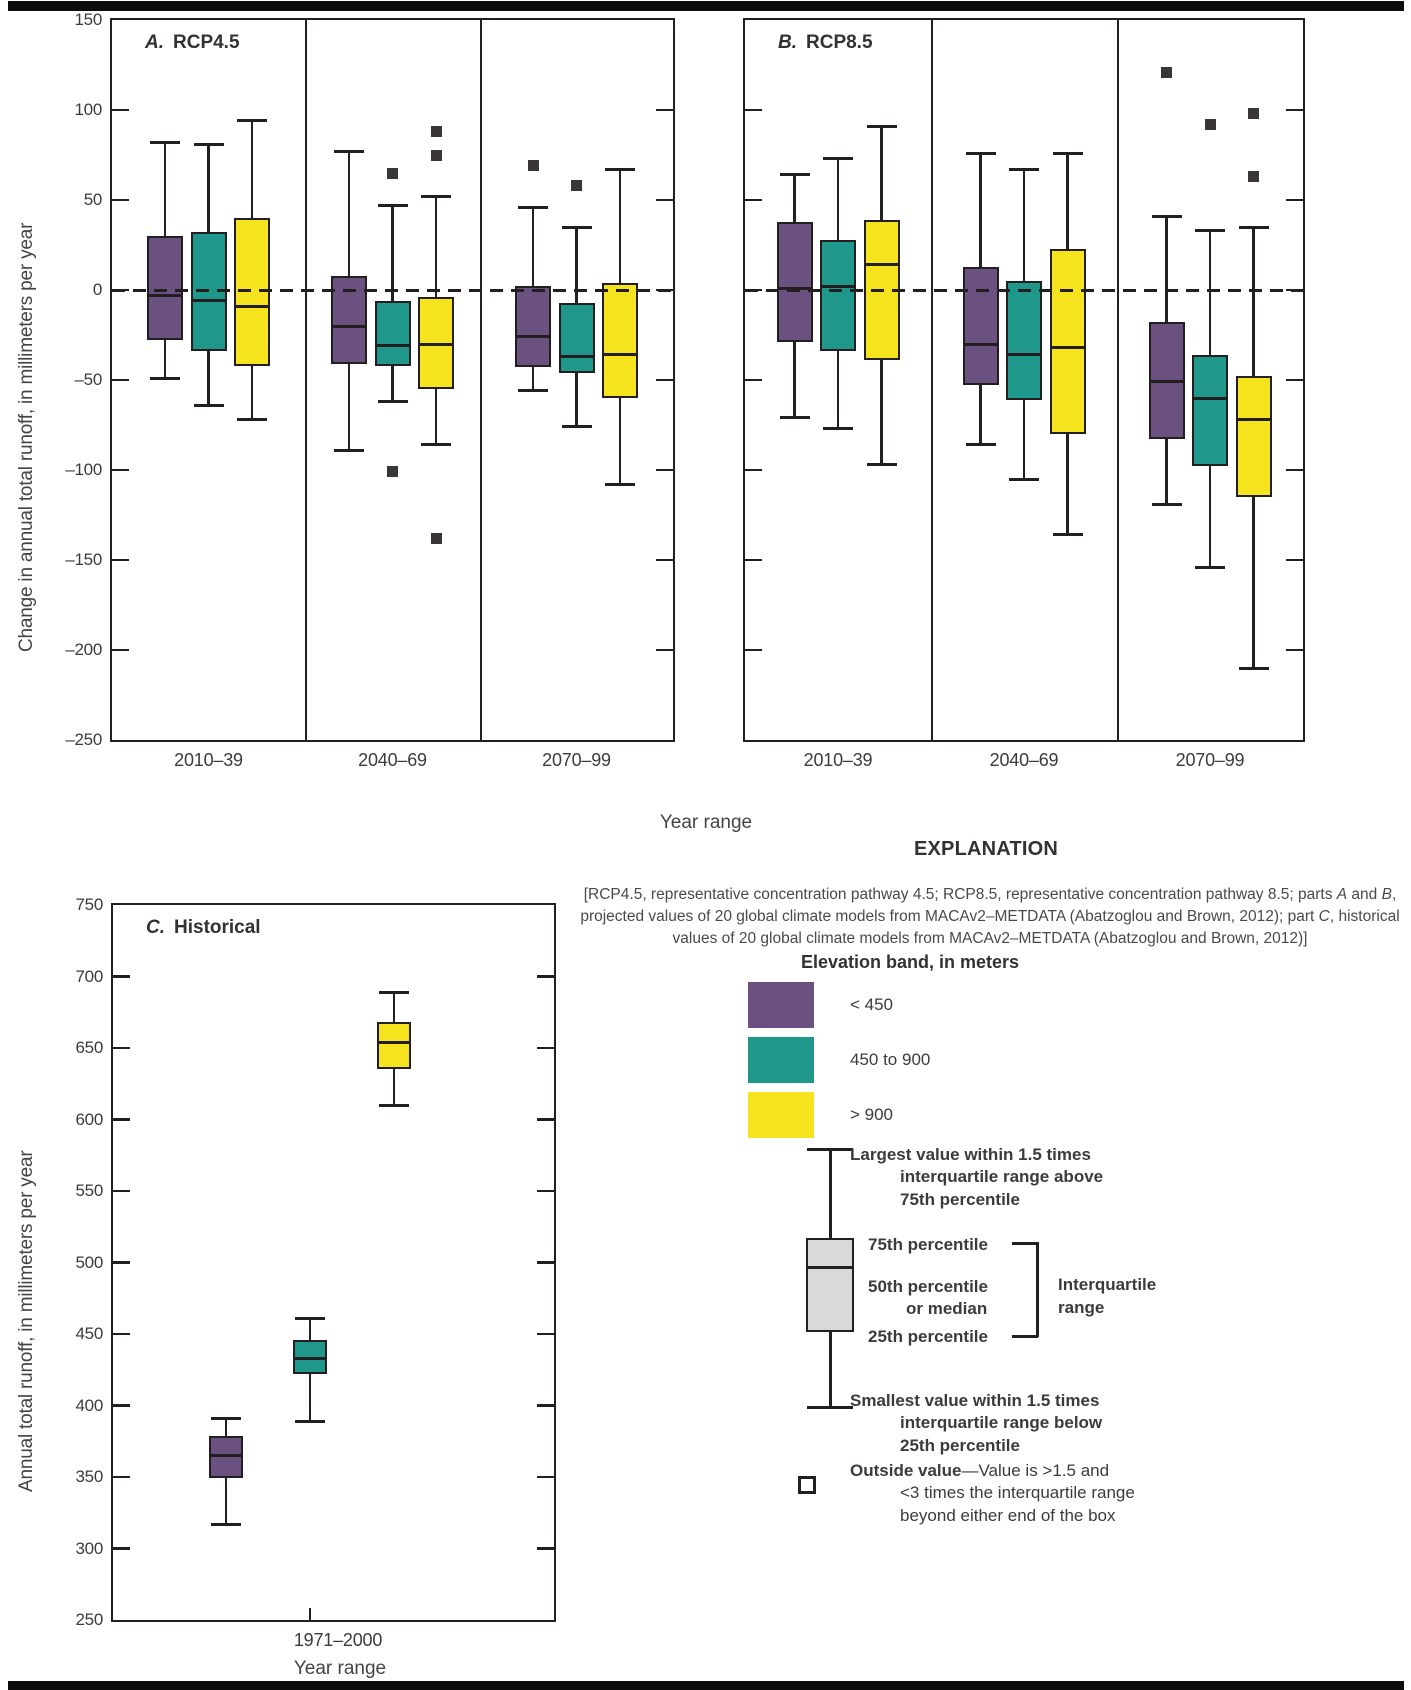  Describe the element at coordinates (970, 1154) in the screenshot. I see `leg-largest-line-0: Largest value within 1.5 times` at that location.